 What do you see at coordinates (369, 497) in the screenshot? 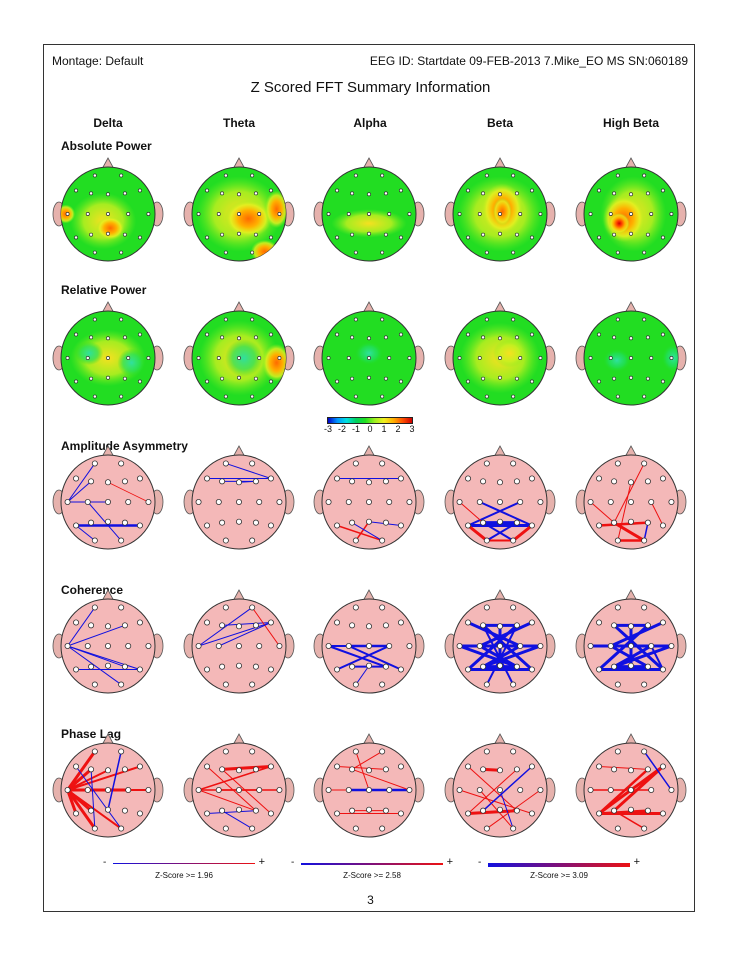
I see `connectivity-head` at bounding box center [369, 497].